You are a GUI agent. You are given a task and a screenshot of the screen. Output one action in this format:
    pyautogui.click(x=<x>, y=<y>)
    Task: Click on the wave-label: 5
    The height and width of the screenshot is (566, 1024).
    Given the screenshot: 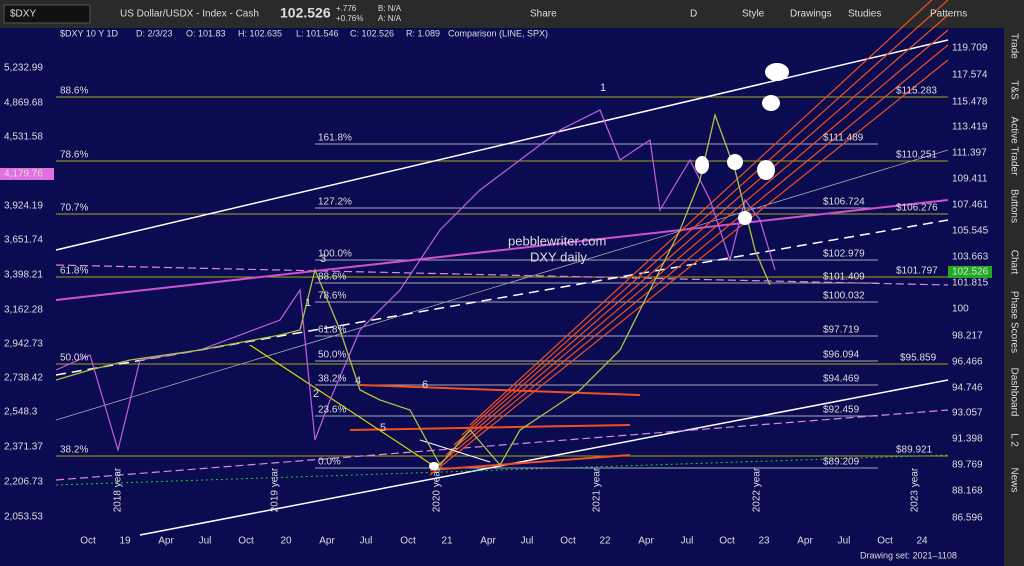 What is the action you would take?
    pyautogui.click(x=383, y=428)
    